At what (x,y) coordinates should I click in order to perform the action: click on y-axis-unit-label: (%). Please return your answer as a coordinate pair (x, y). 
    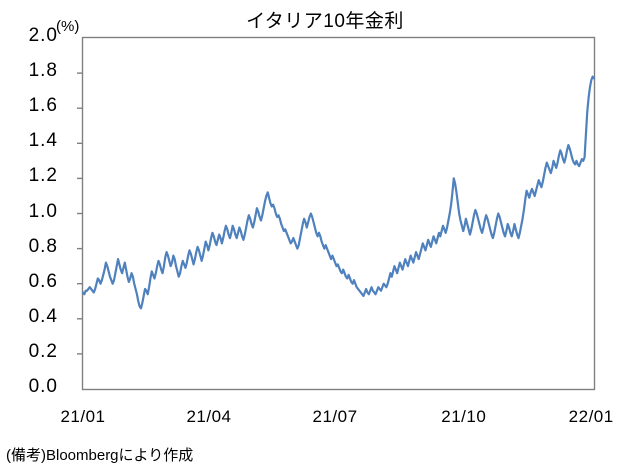
    Looking at the image, I should click on (68, 26).